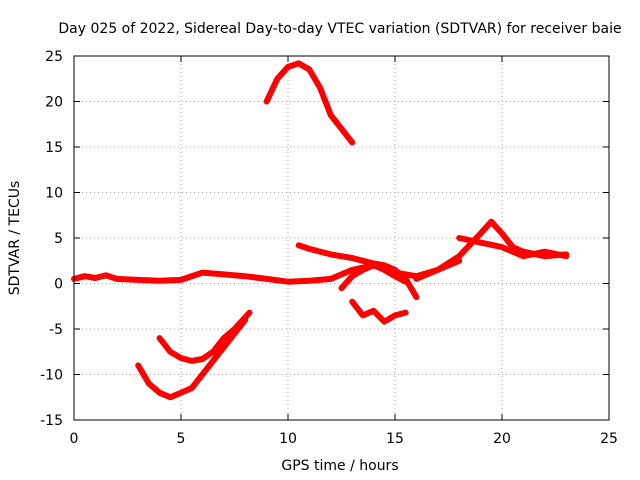 The image size is (640, 480). I want to click on series-line-dip, so click(379, 311).